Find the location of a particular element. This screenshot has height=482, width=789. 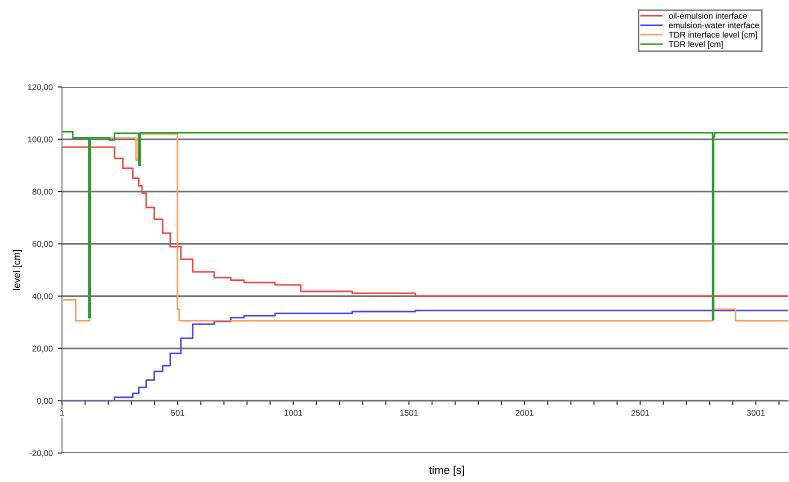

y-tick-label: 60,00 is located at coordinates (42, 244).